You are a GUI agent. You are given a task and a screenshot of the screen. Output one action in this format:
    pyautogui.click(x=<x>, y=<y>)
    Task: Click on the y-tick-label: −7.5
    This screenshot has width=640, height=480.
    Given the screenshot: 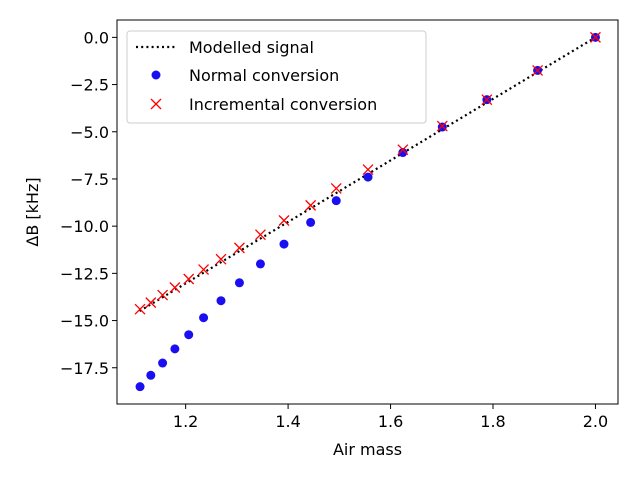 What is the action you would take?
    pyautogui.click(x=89, y=179)
    